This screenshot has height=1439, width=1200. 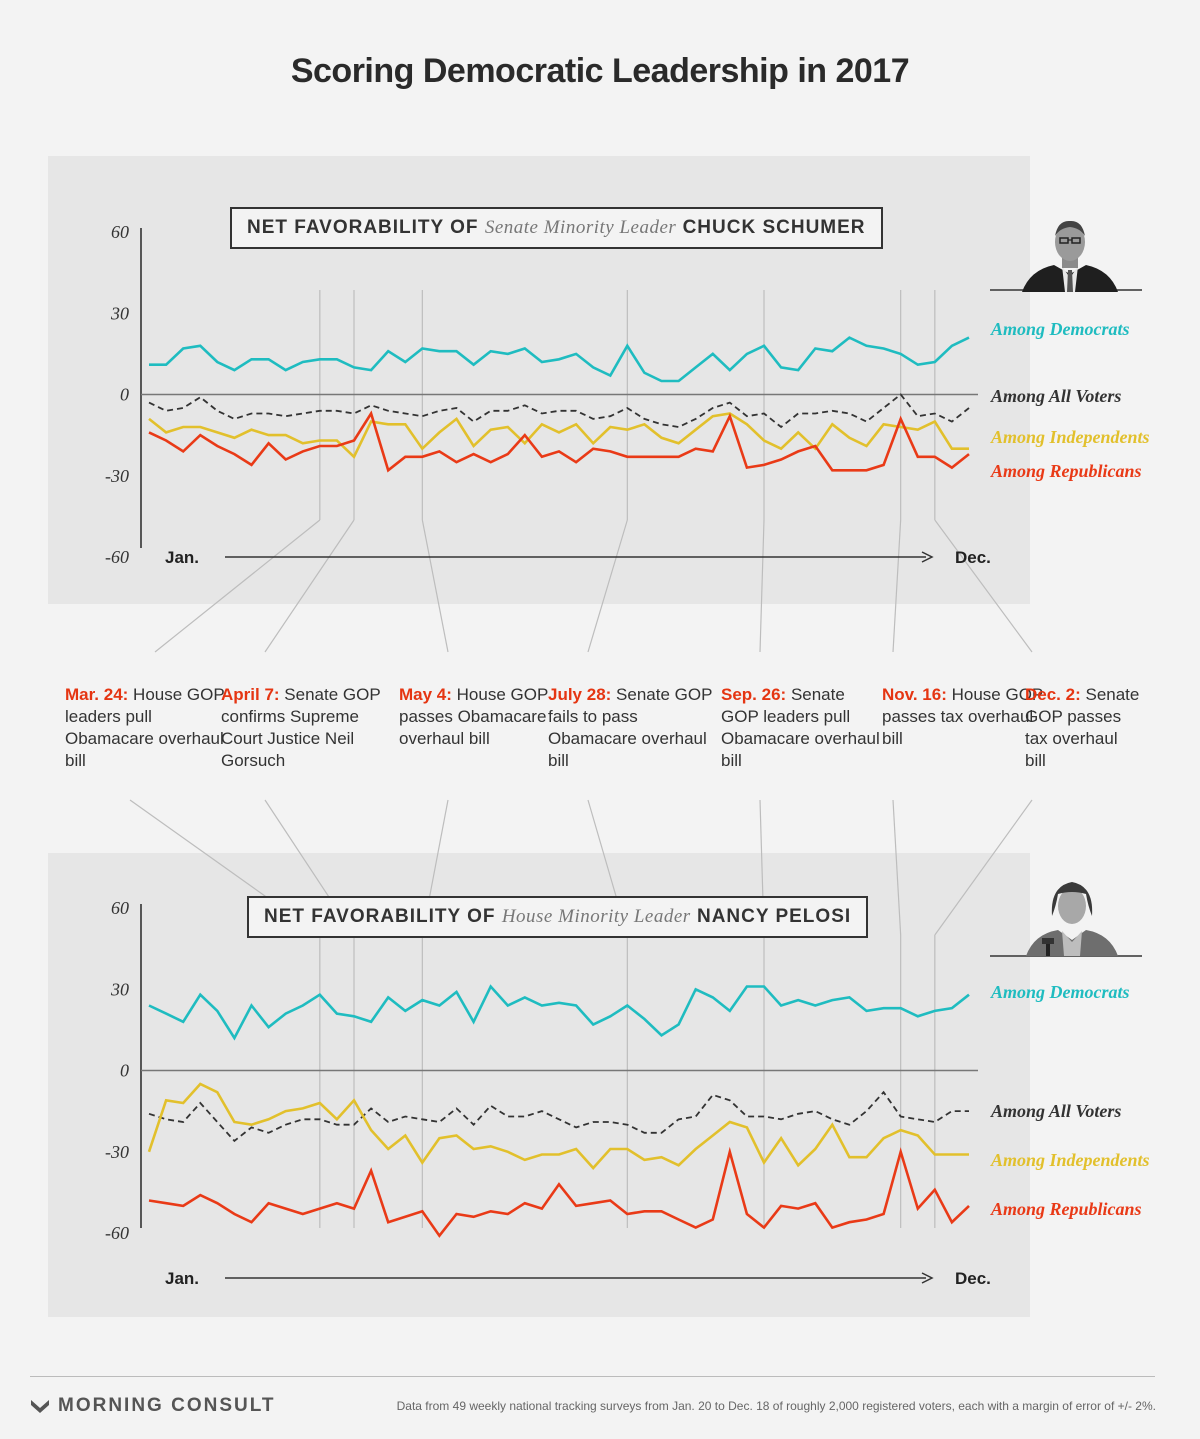 I want to click on event-date: Mar. 24:, so click(x=97, y=694).